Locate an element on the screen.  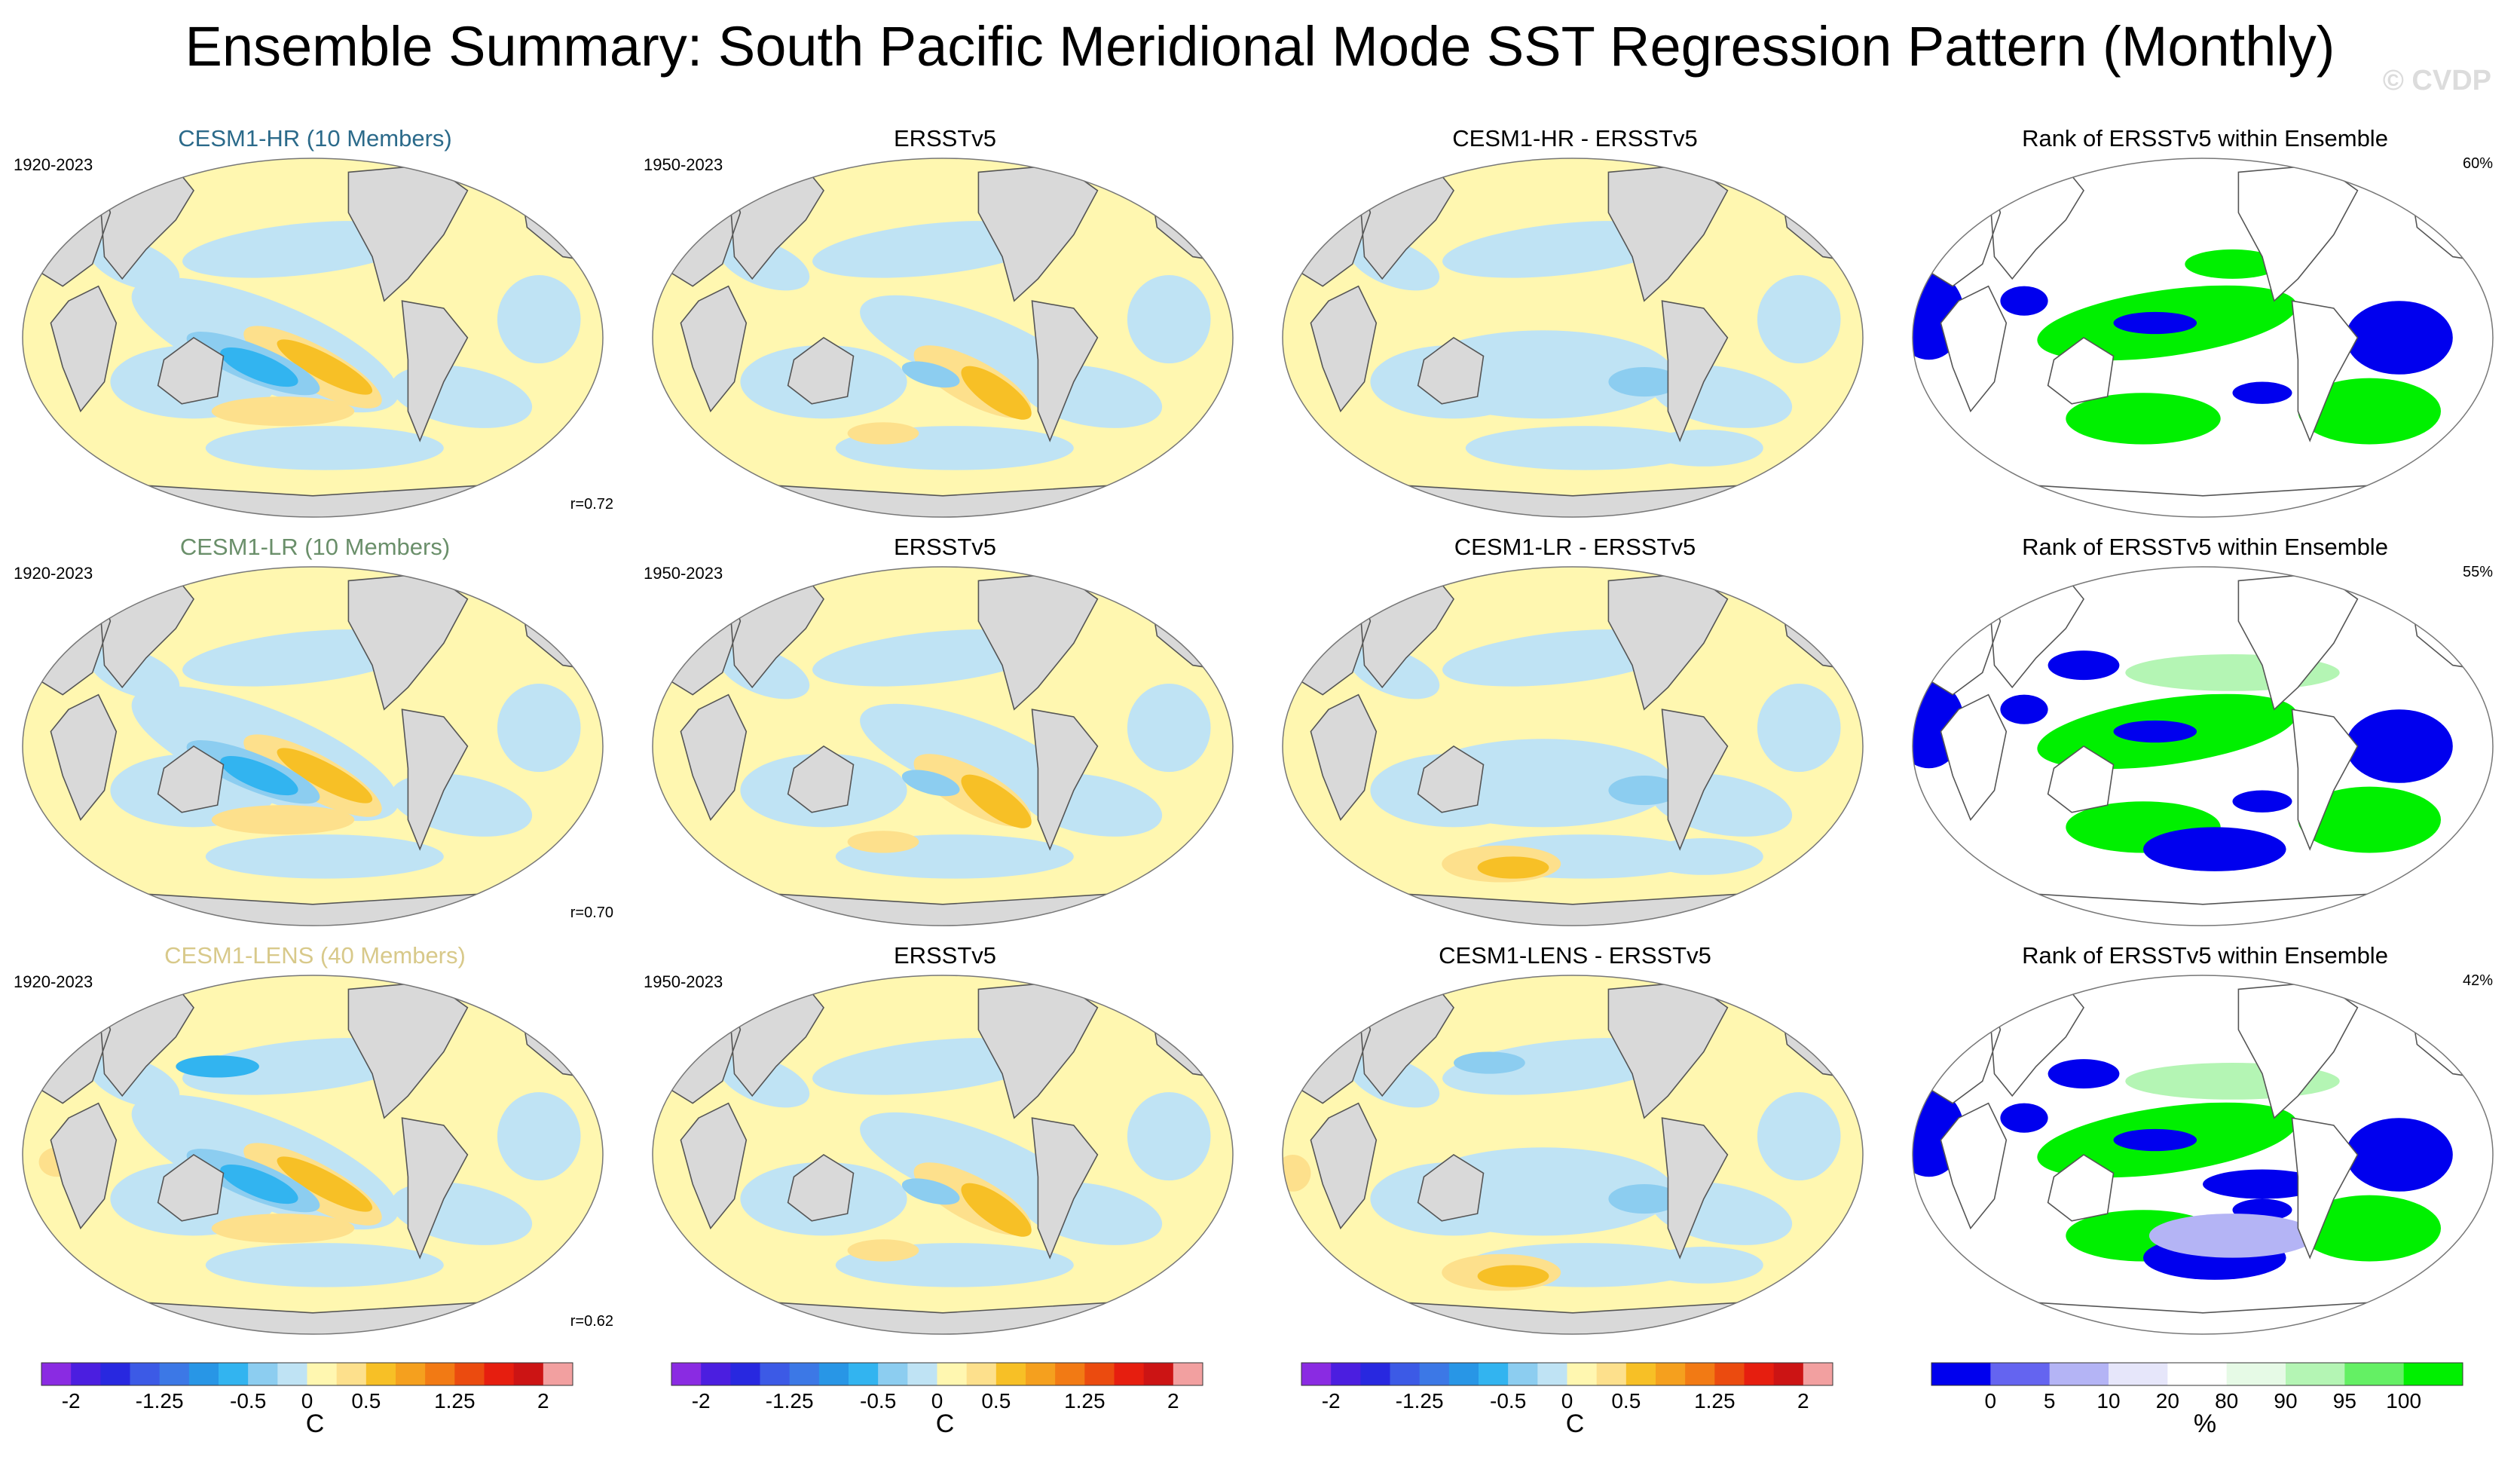
panel-title: ERSSTv5 is located at coordinates (945, 138).